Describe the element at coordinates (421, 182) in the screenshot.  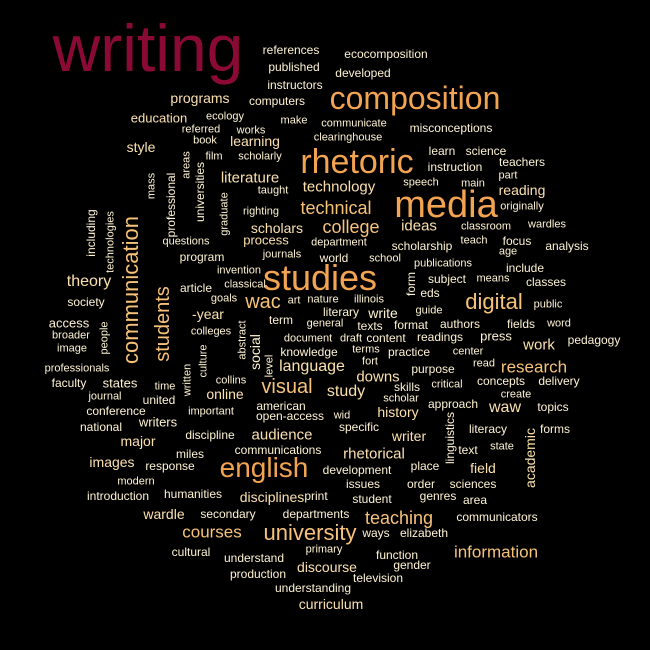
I see `word-speech: speech` at that location.